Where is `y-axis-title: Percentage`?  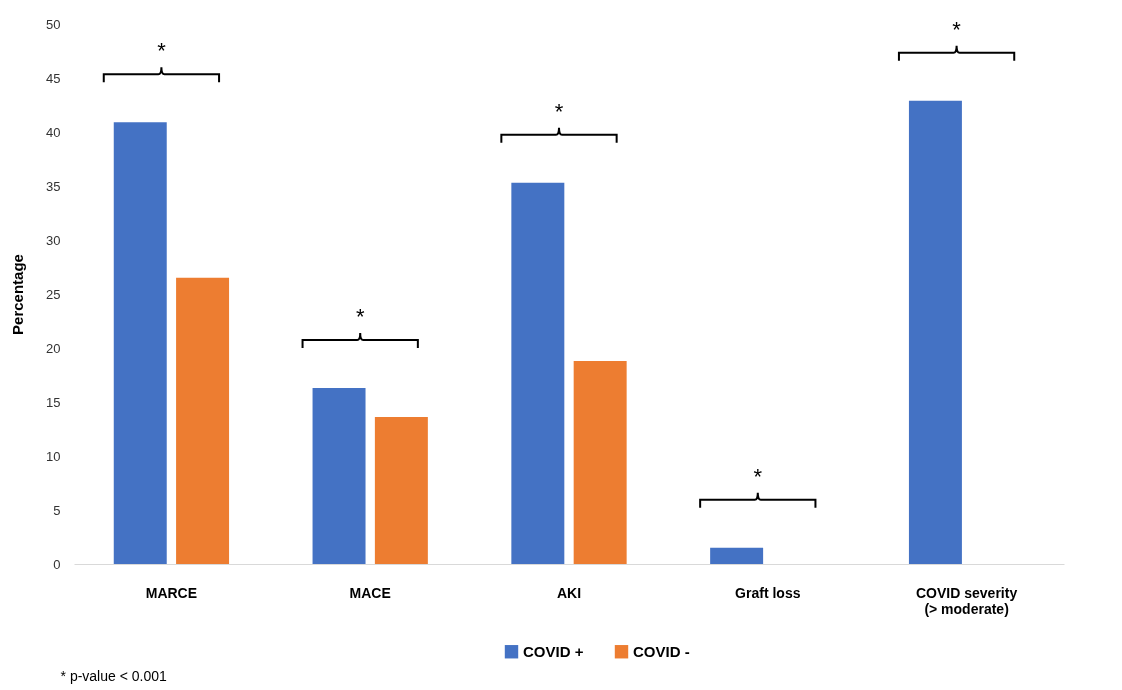 y-axis-title: Percentage is located at coordinates (18, 294).